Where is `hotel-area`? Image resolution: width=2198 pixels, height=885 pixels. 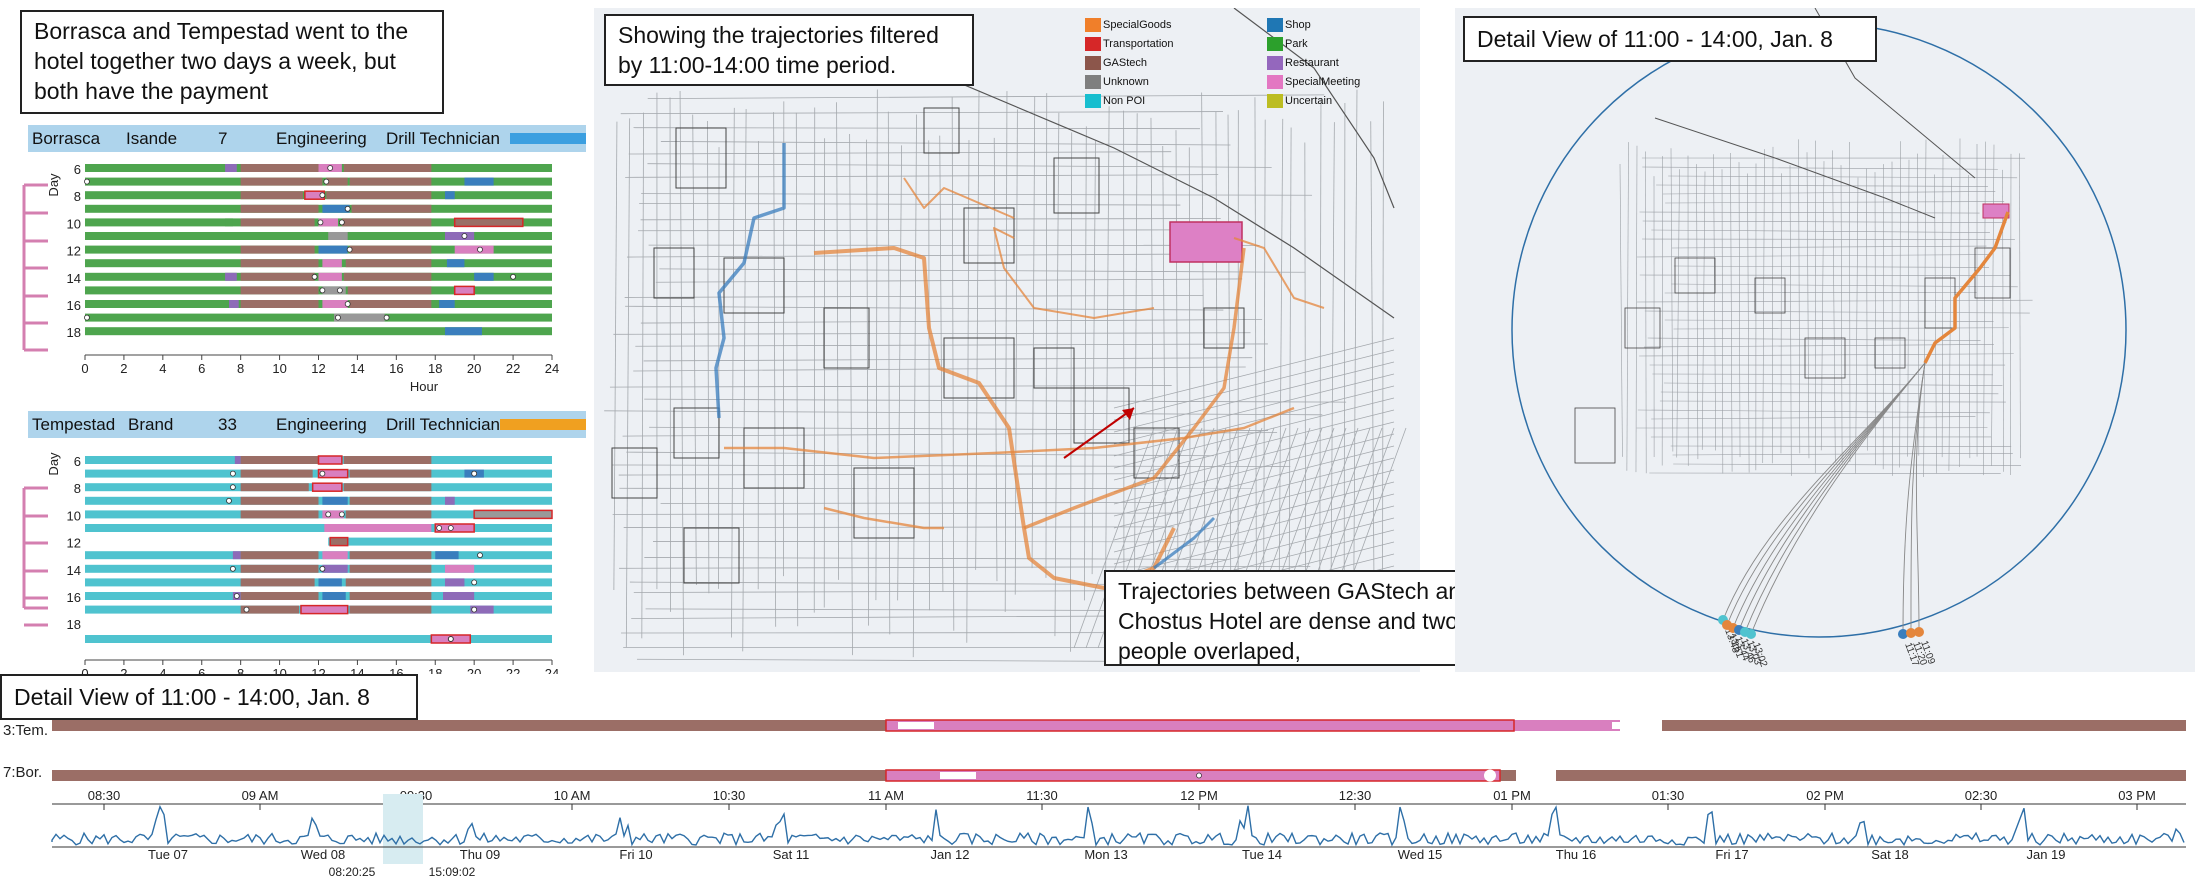 hotel-area is located at coordinates (1206, 242).